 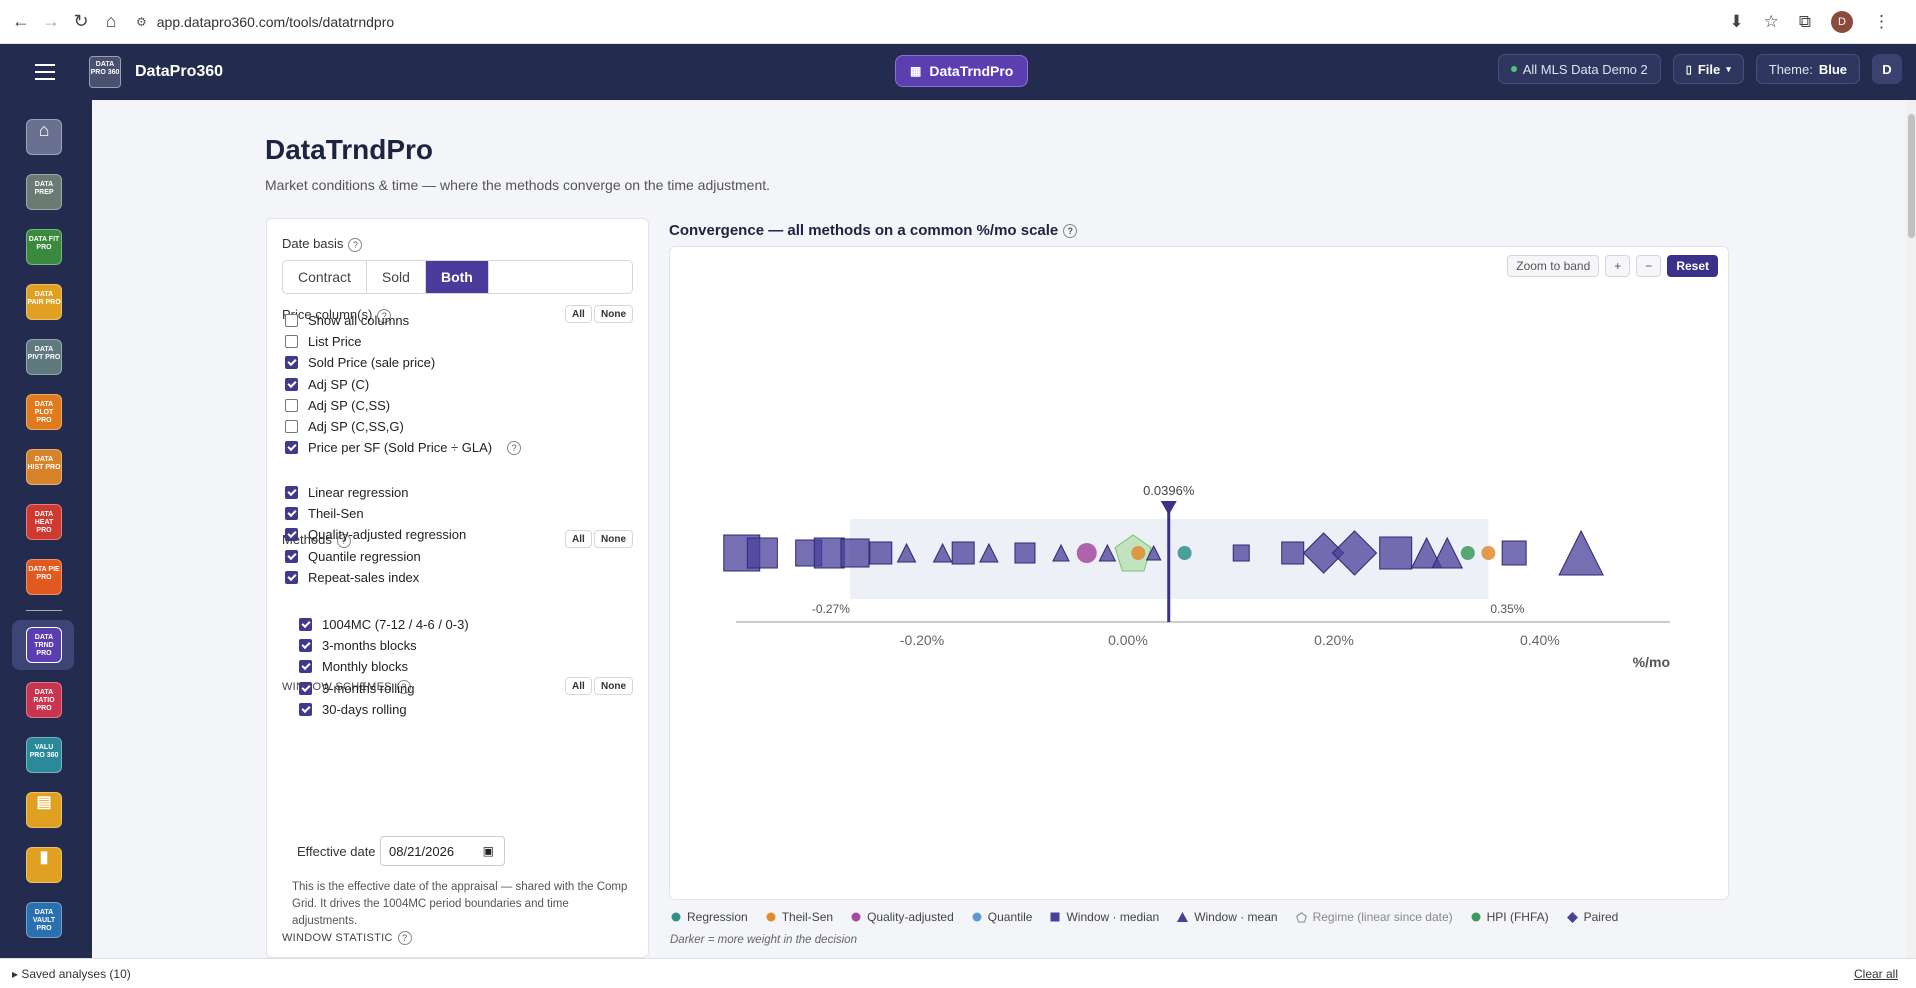 I want to click on method-checkbox-row: Repeat-sales index, so click(x=352, y=577).